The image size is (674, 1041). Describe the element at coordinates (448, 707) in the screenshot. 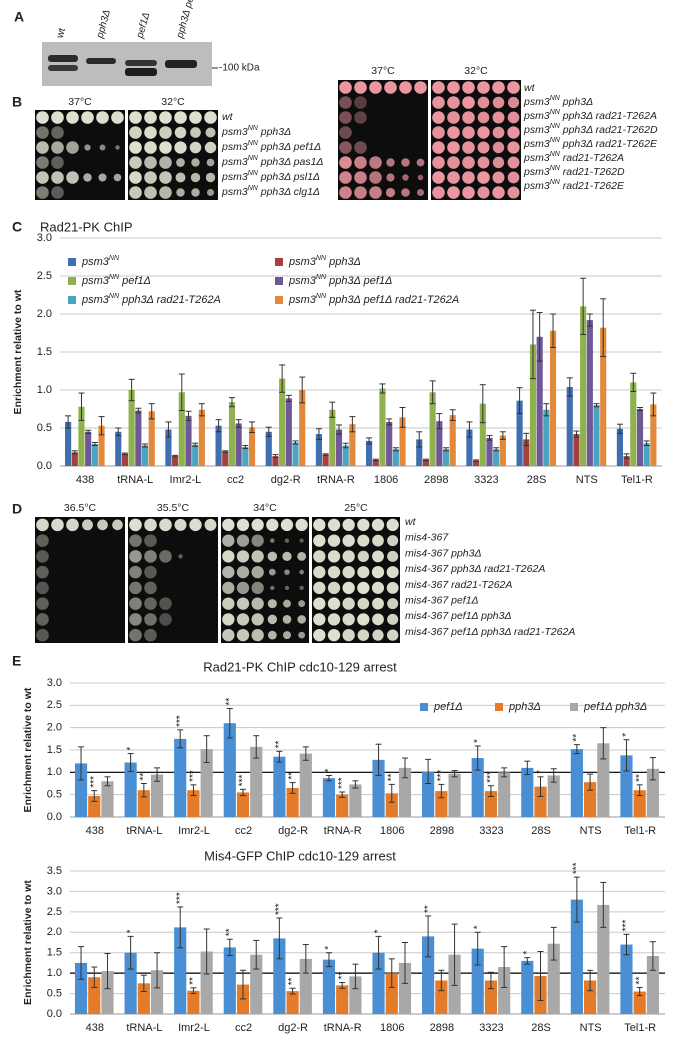

I see `legend-label: pef1Δ` at that location.